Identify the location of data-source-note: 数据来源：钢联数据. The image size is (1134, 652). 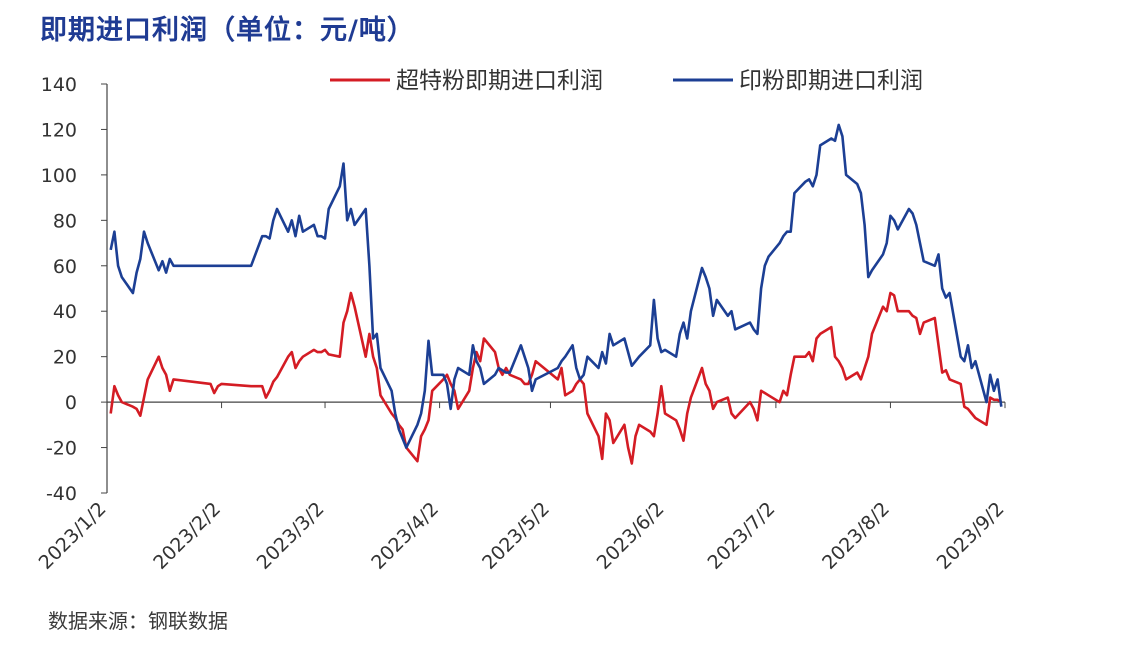
(138, 621).